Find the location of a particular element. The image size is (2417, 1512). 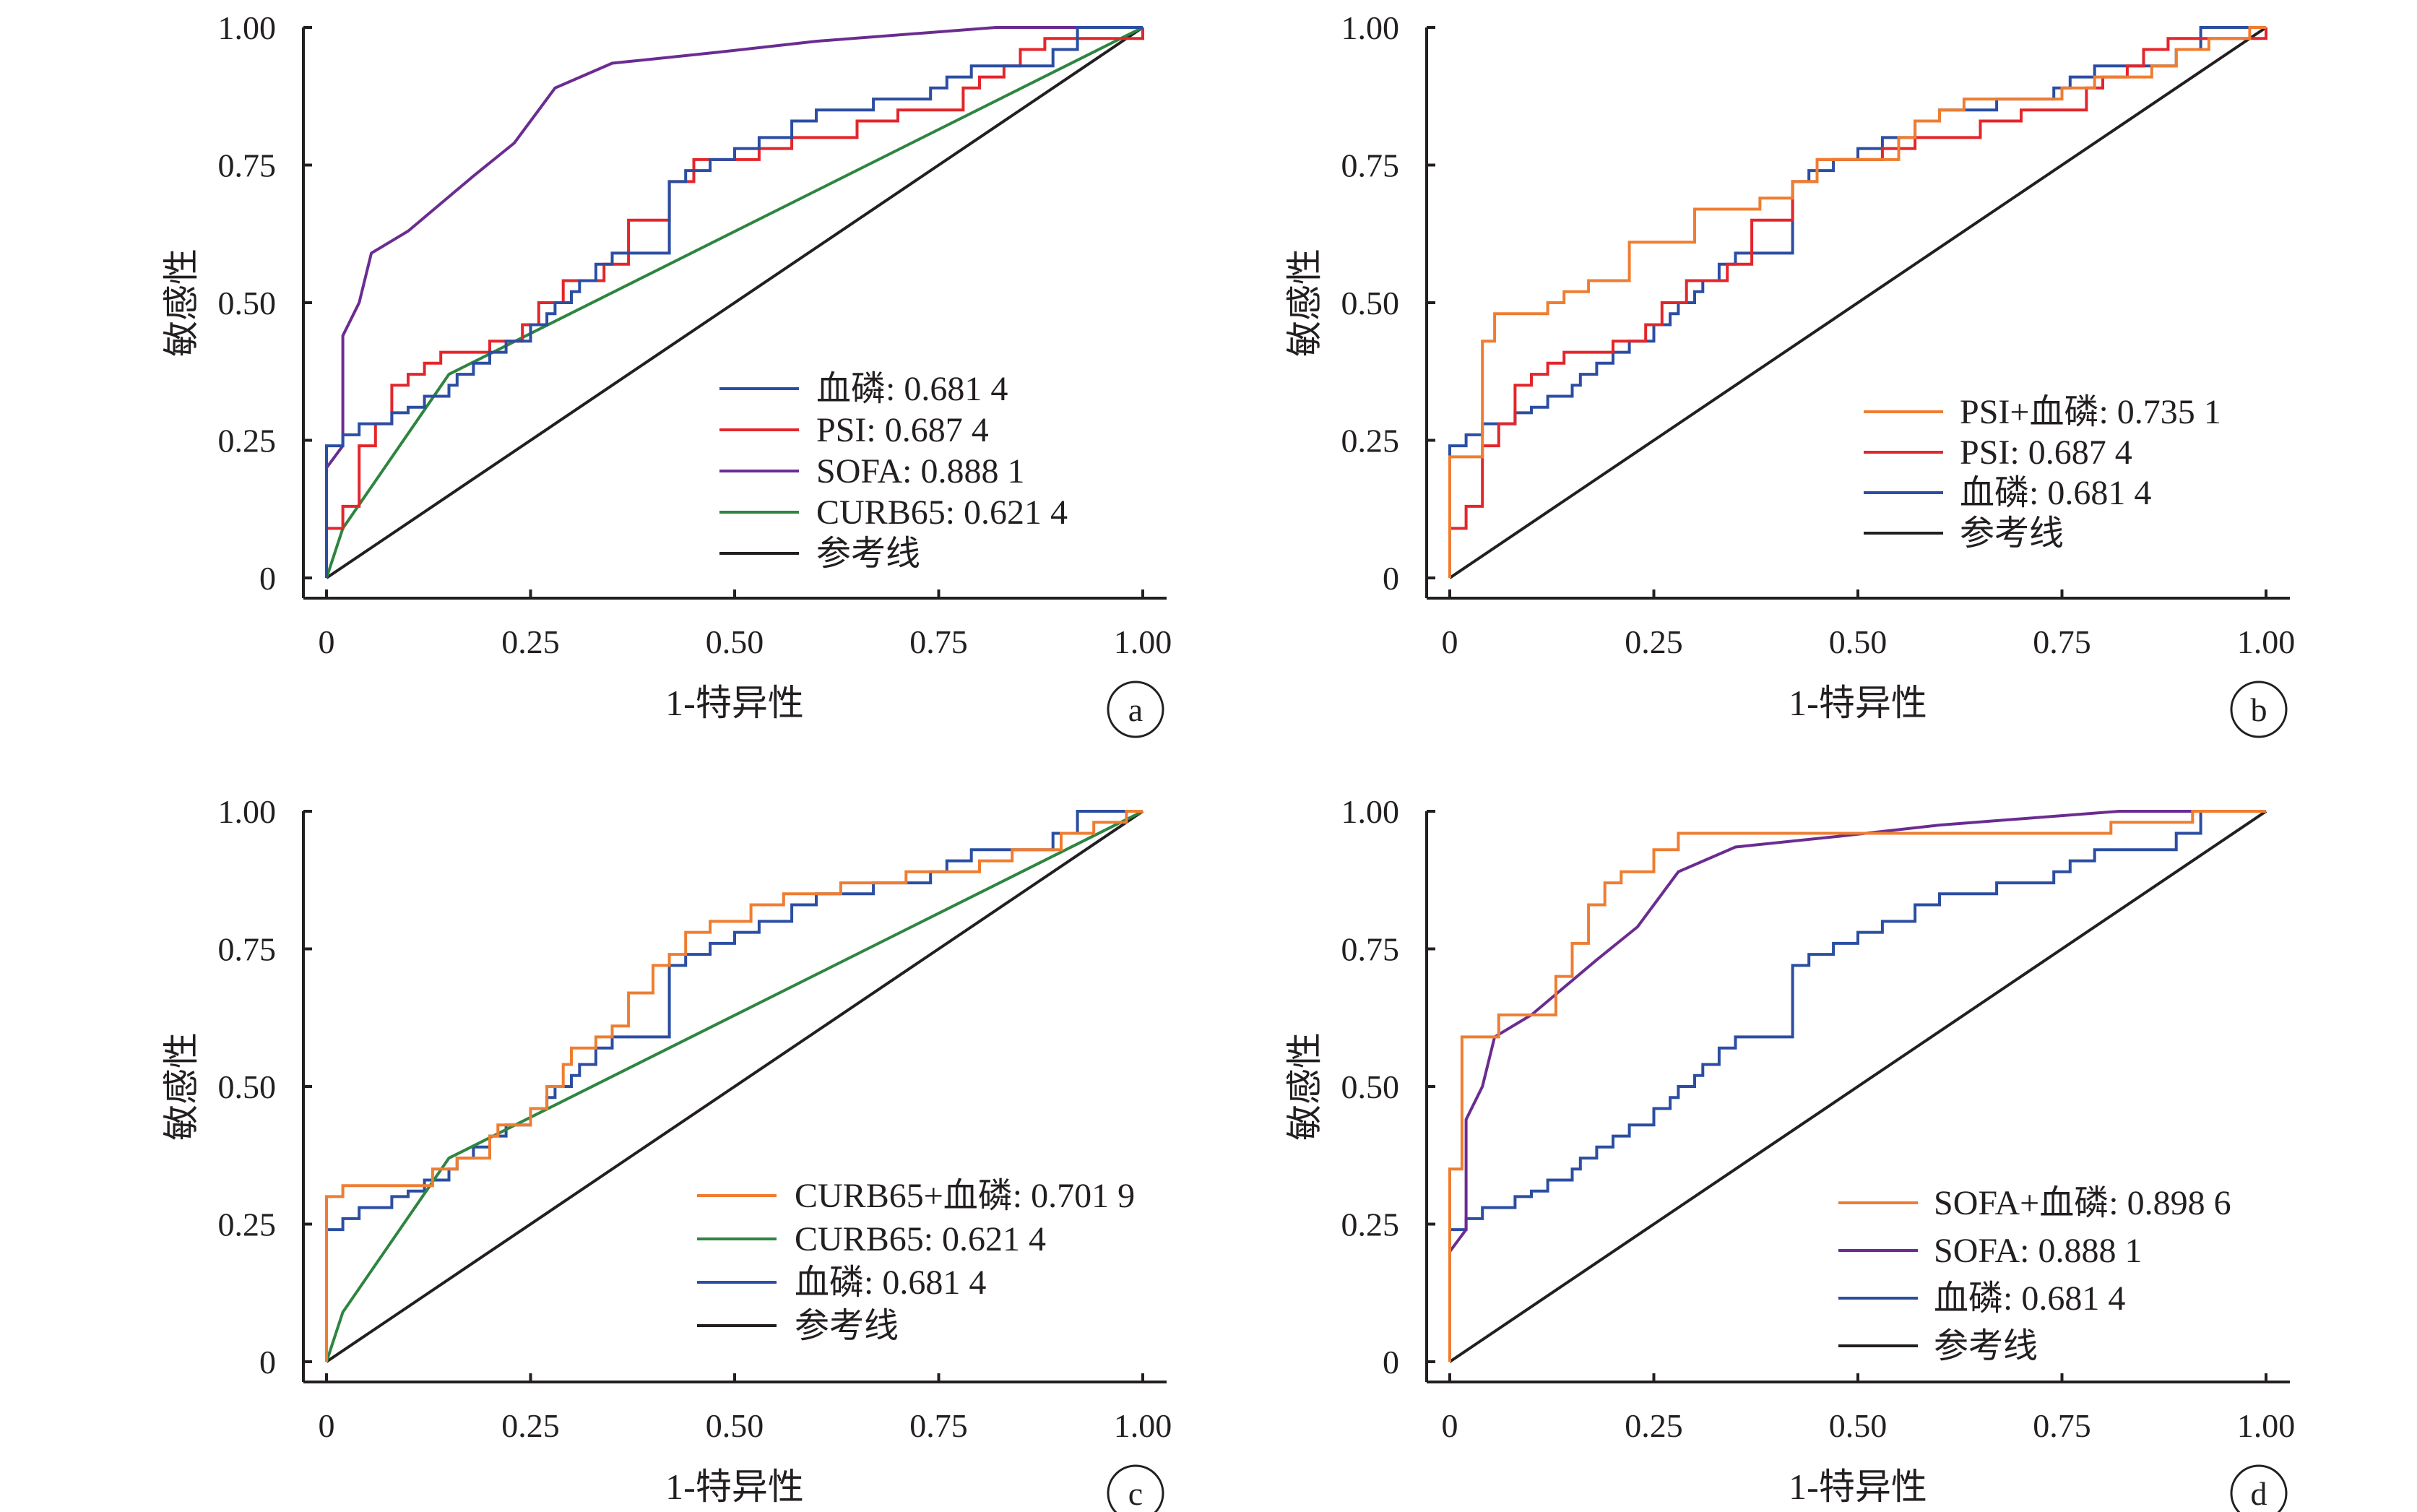

panel-label: b is located at coordinates (2259, 709).